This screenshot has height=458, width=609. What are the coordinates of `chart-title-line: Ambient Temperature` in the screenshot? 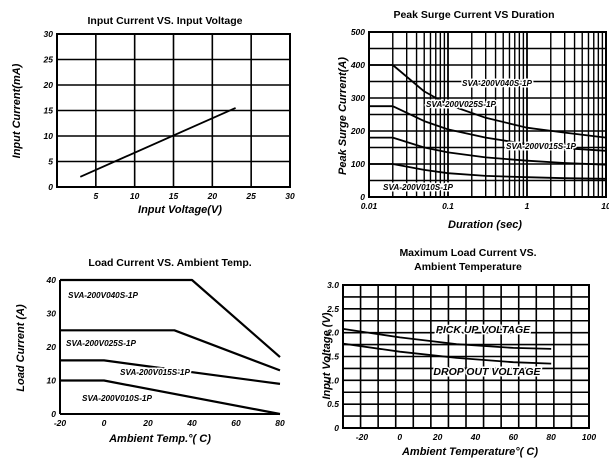 It's located at (468, 267).